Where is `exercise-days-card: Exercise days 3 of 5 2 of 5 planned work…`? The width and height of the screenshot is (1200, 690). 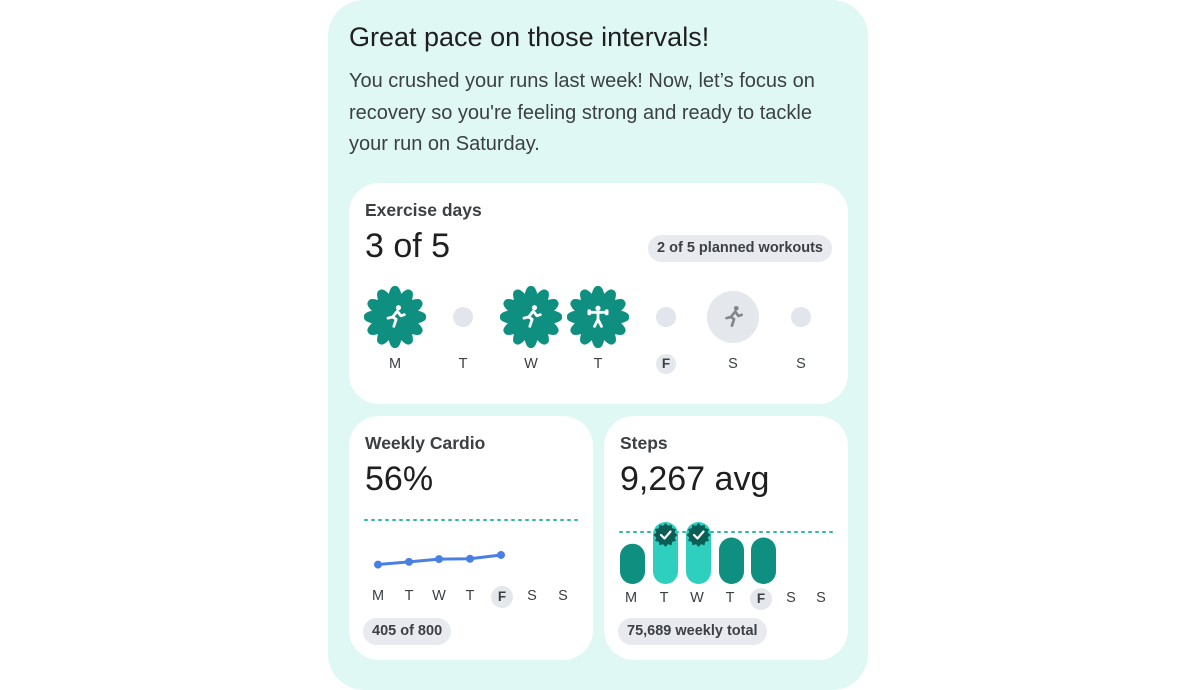 exercise-days-card: Exercise days 3 of 5 2 of 5 planned work… is located at coordinates (598, 293).